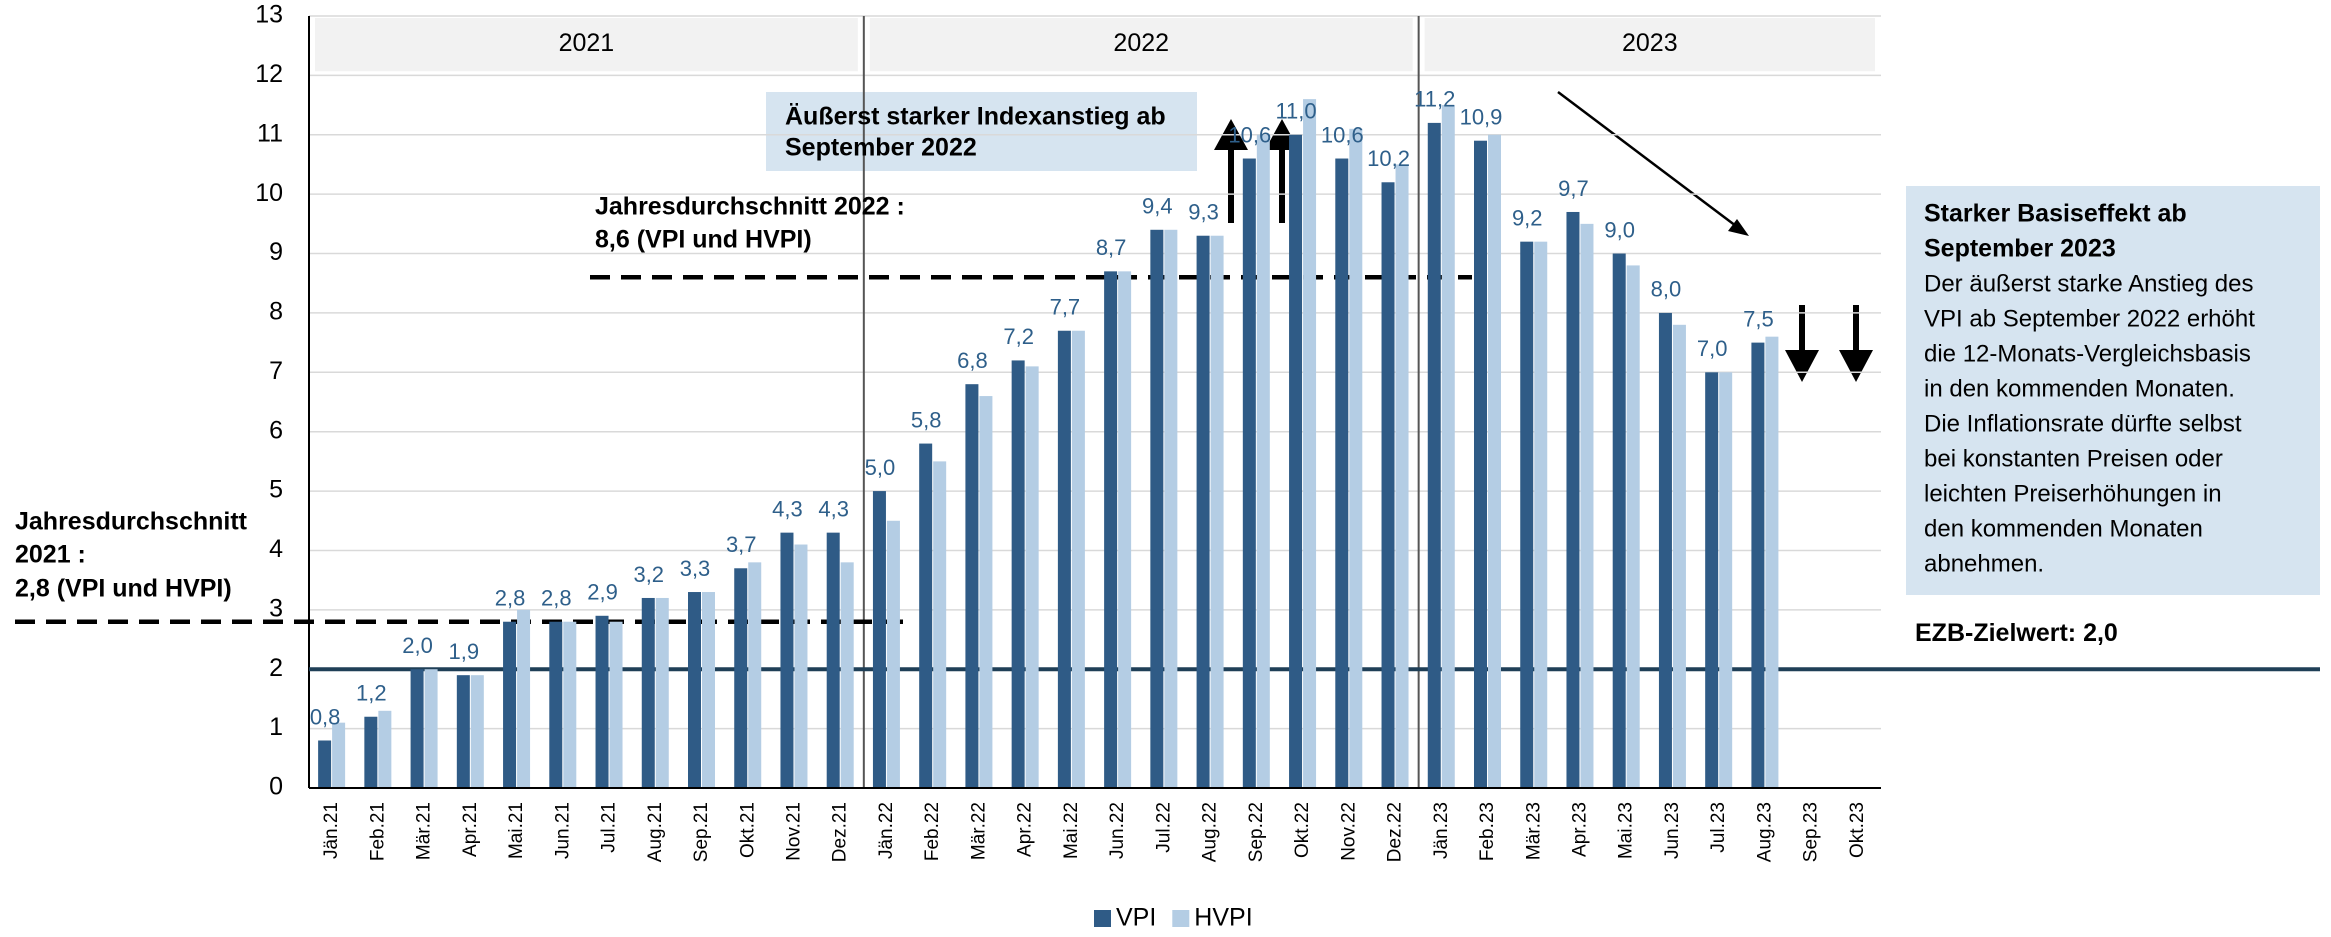 The image size is (2331, 937). What do you see at coordinates (1718, 827) in the screenshot?
I see `x-tick-label: Jul.23` at bounding box center [1718, 827].